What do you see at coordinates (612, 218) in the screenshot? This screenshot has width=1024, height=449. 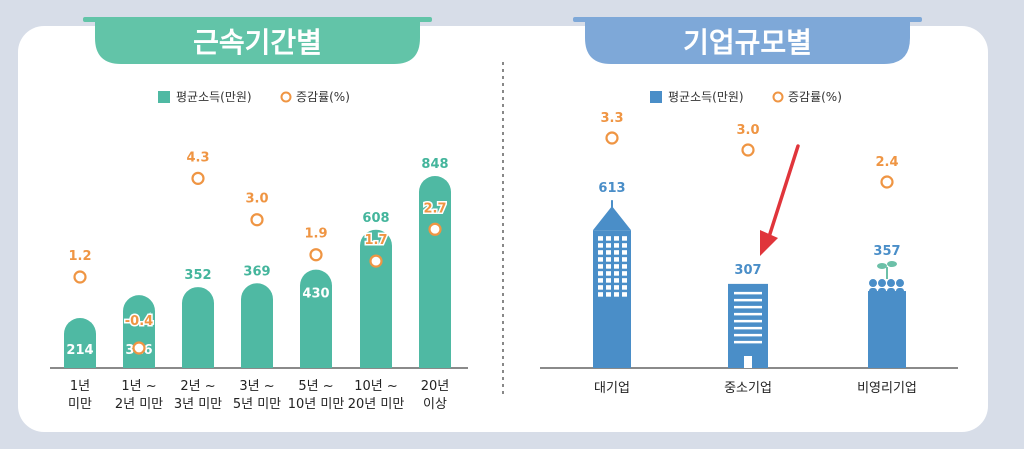 I see `size-bar-1-roof` at bounding box center [612, 218].